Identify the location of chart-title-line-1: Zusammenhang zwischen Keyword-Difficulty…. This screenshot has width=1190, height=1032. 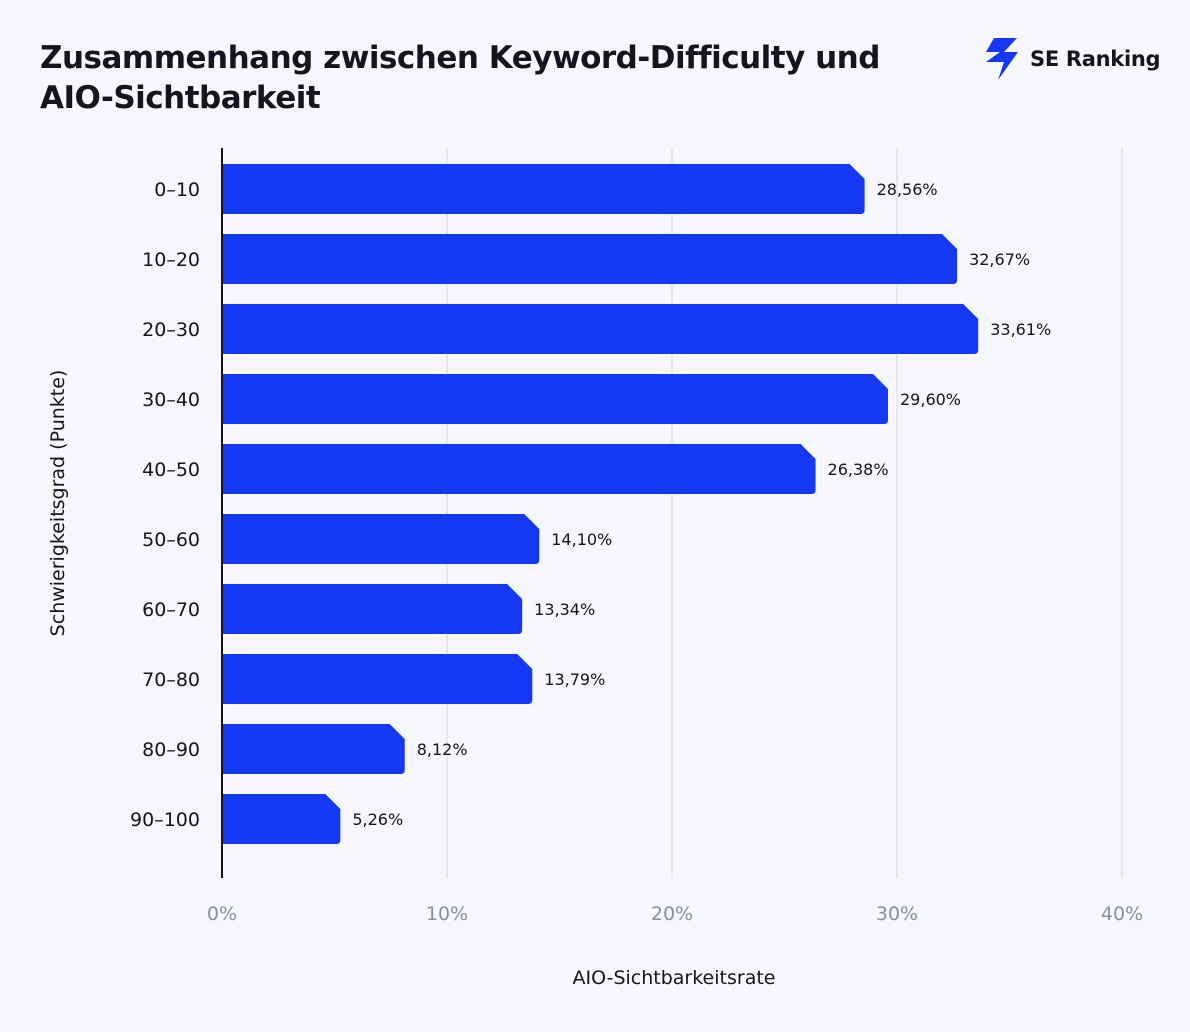
(460, 58).